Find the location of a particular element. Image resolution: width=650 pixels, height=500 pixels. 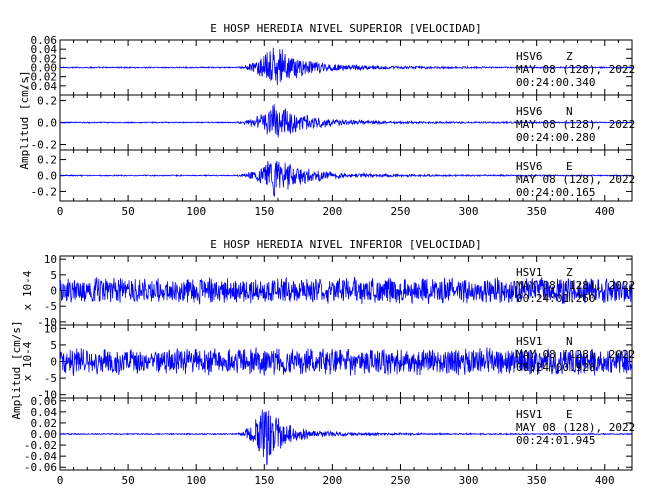

time-label: 00:24:00.340 is located at coordinates (555, 82).